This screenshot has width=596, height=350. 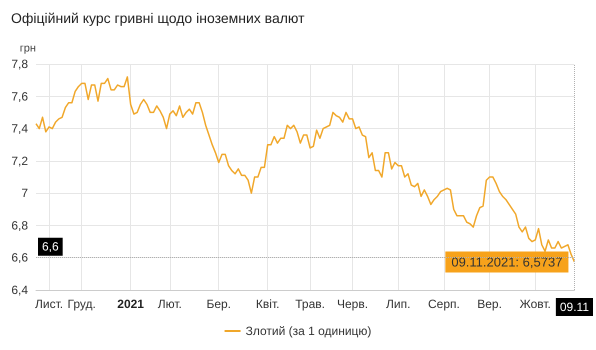 What do you see at coordinates (398, 304) in the screenshot?
I see `x-tick-label: Лип.` at bounding box center [398, 304].